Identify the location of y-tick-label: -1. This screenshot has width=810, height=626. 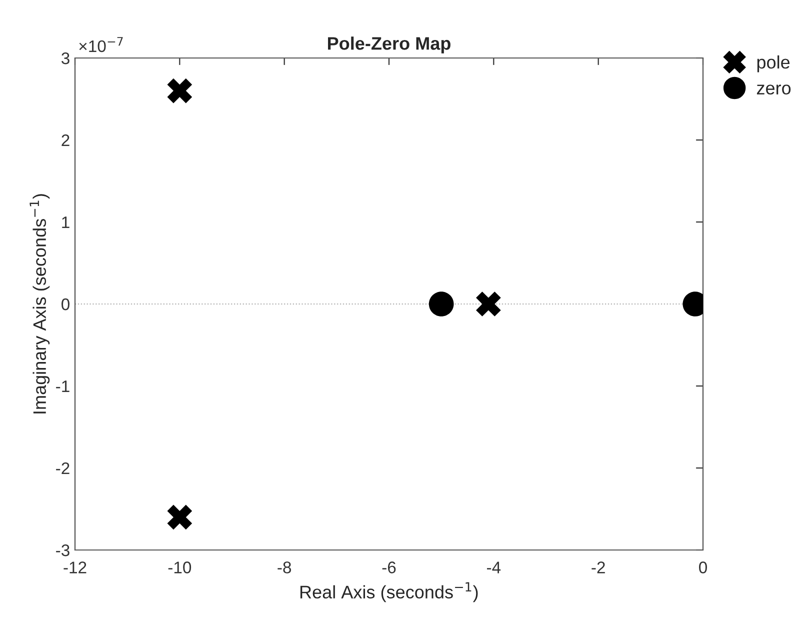
(63, 386).